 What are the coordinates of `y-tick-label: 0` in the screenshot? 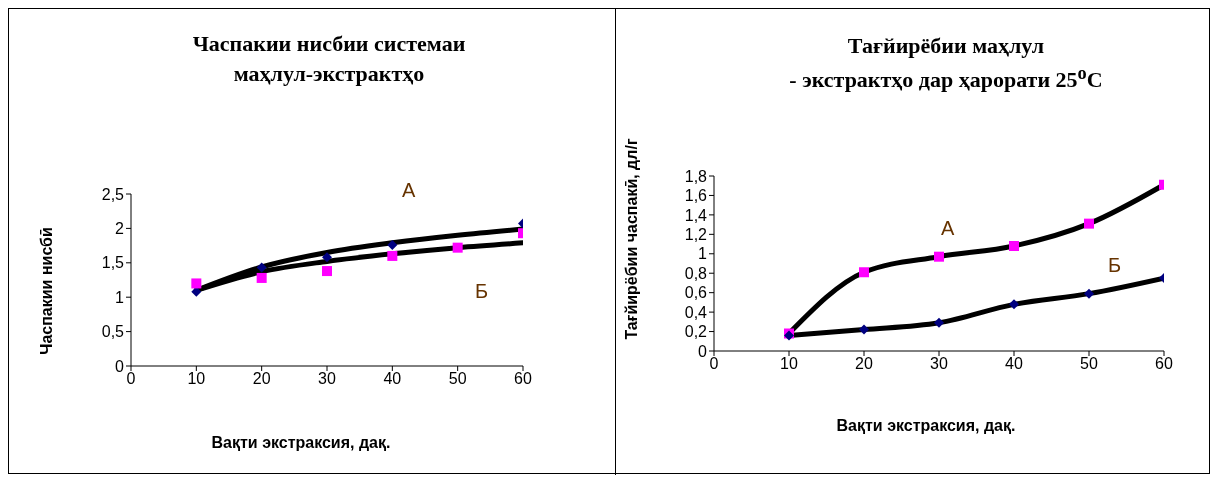 It's located at (703, 351).